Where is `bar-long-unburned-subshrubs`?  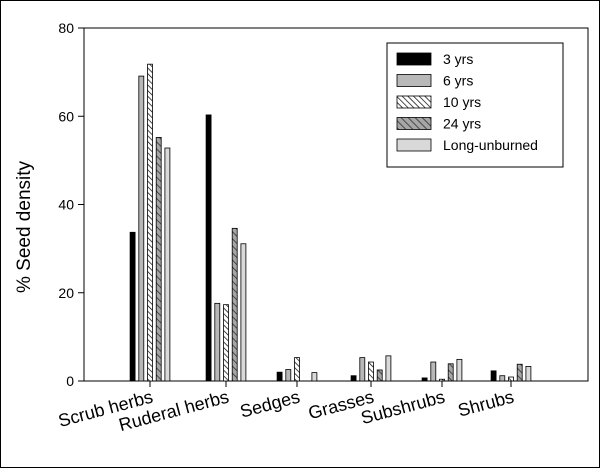 bar-long-unburned-subshrubs is located at coordinates (459, 370).